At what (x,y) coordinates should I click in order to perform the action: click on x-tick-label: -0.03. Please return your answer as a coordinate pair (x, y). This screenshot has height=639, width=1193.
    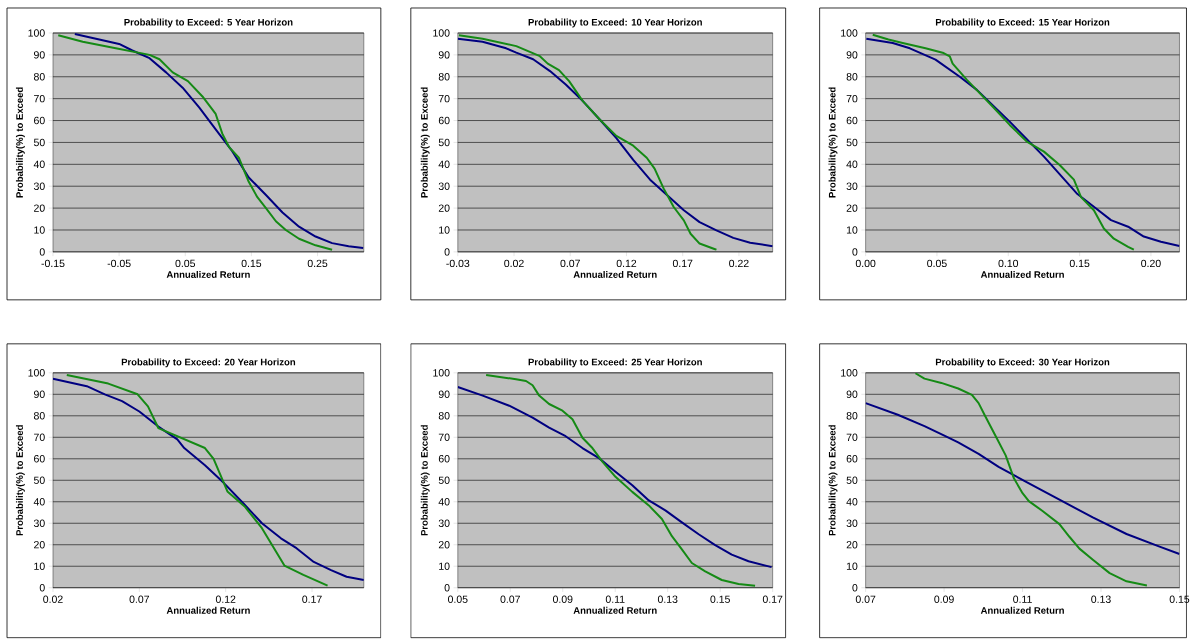
    Looking at the image, I should click on (458, 263).